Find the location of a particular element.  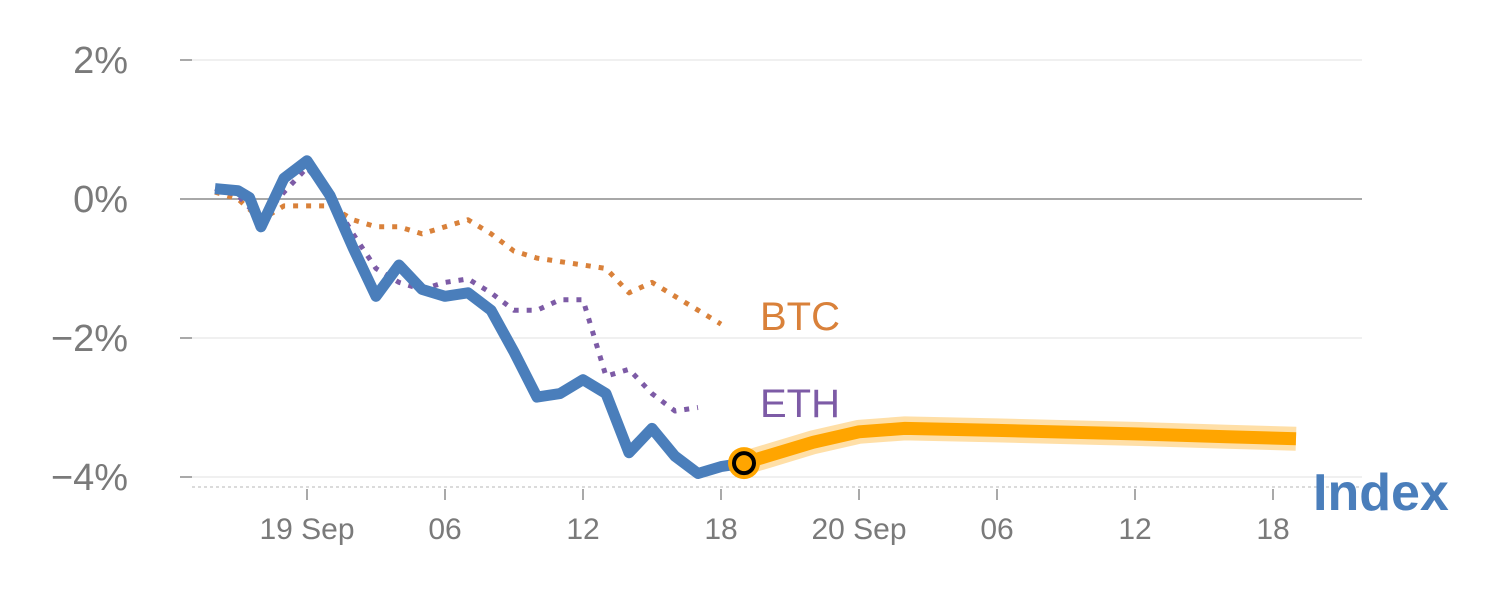

y-tick-label: 0% is located at coordinates (100, 200).